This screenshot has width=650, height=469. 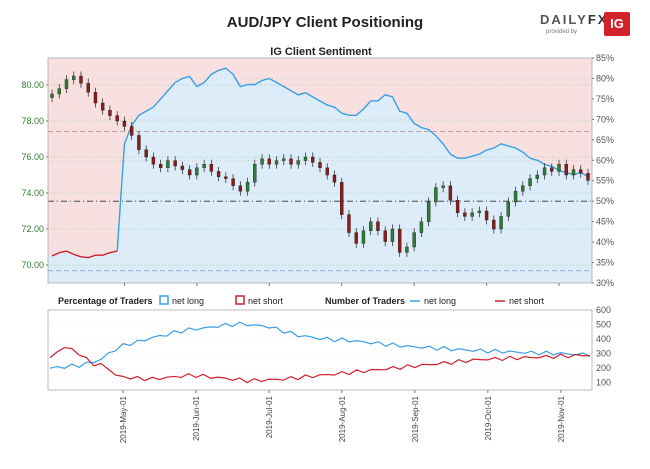 What do you see at coordinates (603, 383) in the screenshot?
I see `count-tick-label: 100` at bounding box center [603, 383].